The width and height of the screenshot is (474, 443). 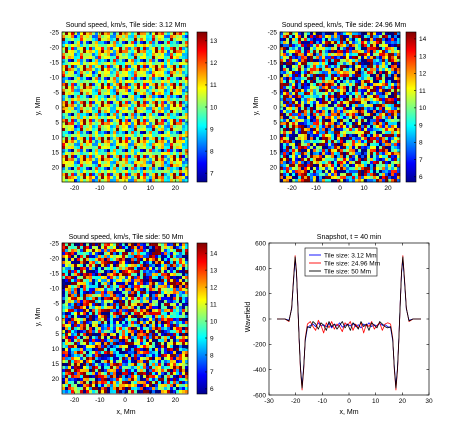 What do you see at coordinates (214, 107) in the screenshot?
I see `colorbar-tick-label: 10` at bounding box center [214, 107].